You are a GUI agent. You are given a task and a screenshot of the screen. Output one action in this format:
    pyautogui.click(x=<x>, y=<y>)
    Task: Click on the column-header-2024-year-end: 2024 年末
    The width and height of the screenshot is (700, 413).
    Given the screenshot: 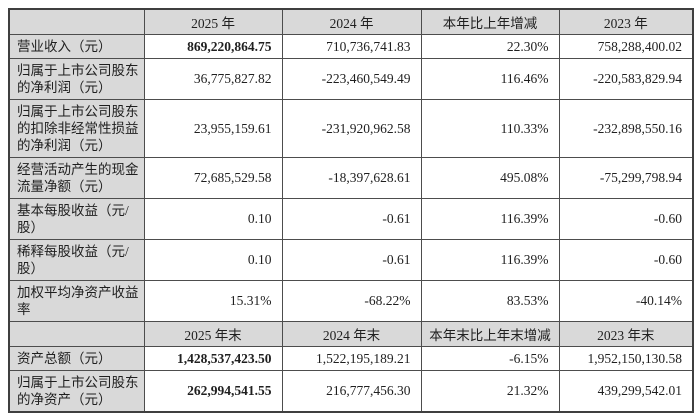 What is the action you would take?
    pyautogui.click(x=351, y=334)
    